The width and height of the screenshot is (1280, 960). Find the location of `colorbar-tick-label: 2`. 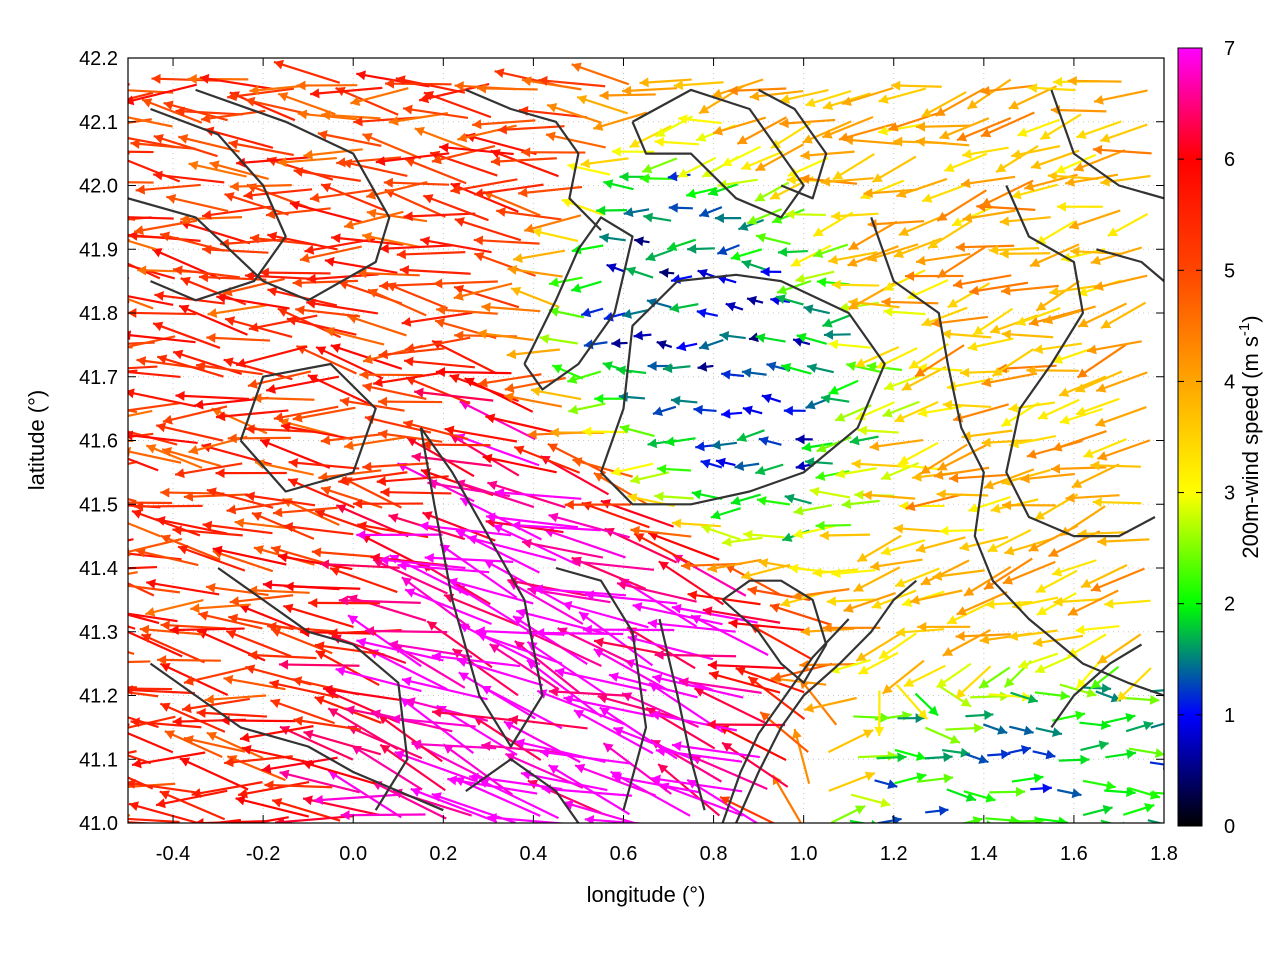

colorbar-tick-label: 2 is located at coordinates (1229, 605).